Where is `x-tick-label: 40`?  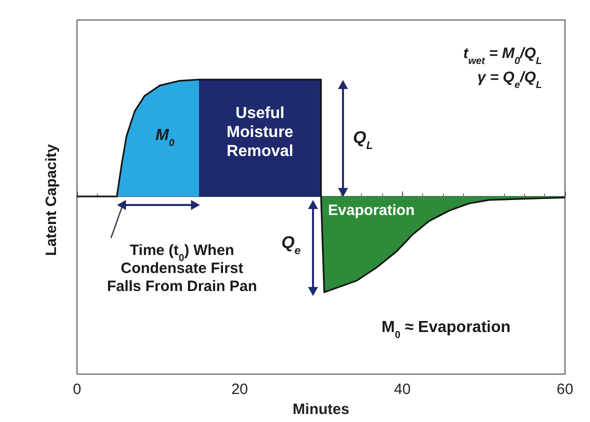 x-tick-label: 40 is located at coordinates (402, 389).